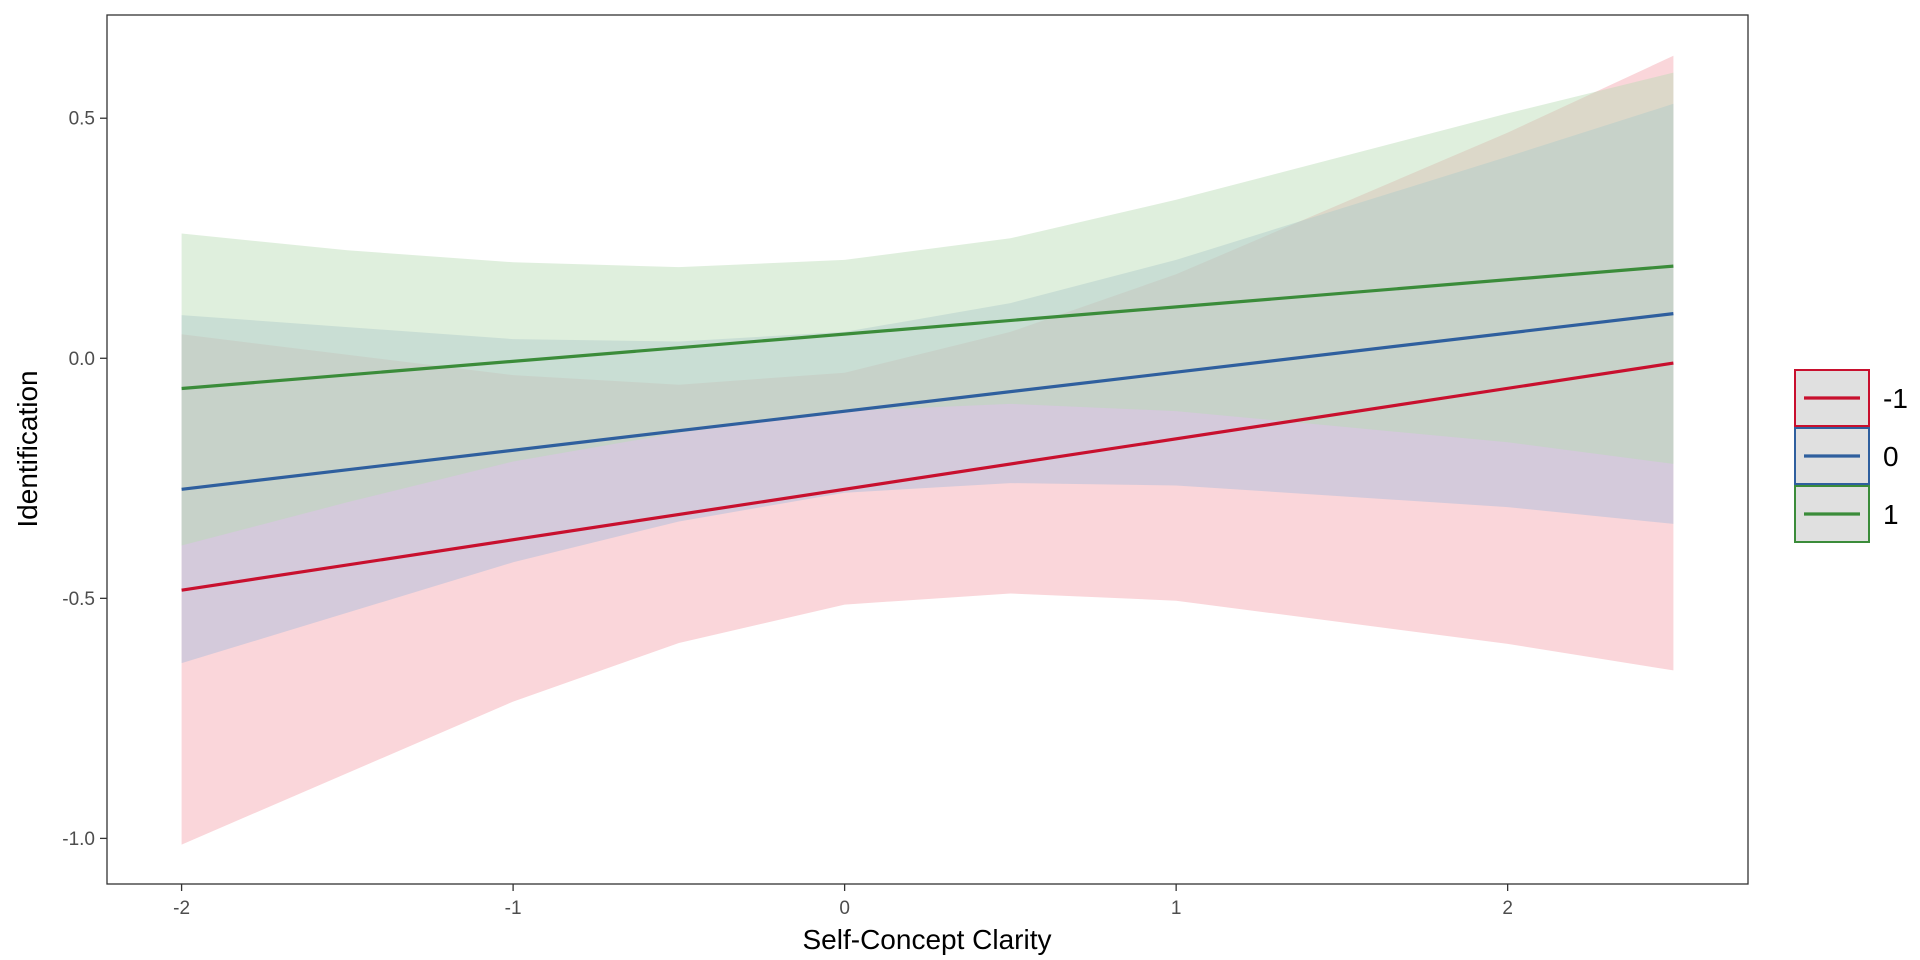 Image resolution: width=1920 pixels, height=960 pixels. What do you see at coordinates (84, 479) in the screenshot?
I see `y-axis: -1.0 -0.5 0.0 0.5` at bounding box center [84, 479].